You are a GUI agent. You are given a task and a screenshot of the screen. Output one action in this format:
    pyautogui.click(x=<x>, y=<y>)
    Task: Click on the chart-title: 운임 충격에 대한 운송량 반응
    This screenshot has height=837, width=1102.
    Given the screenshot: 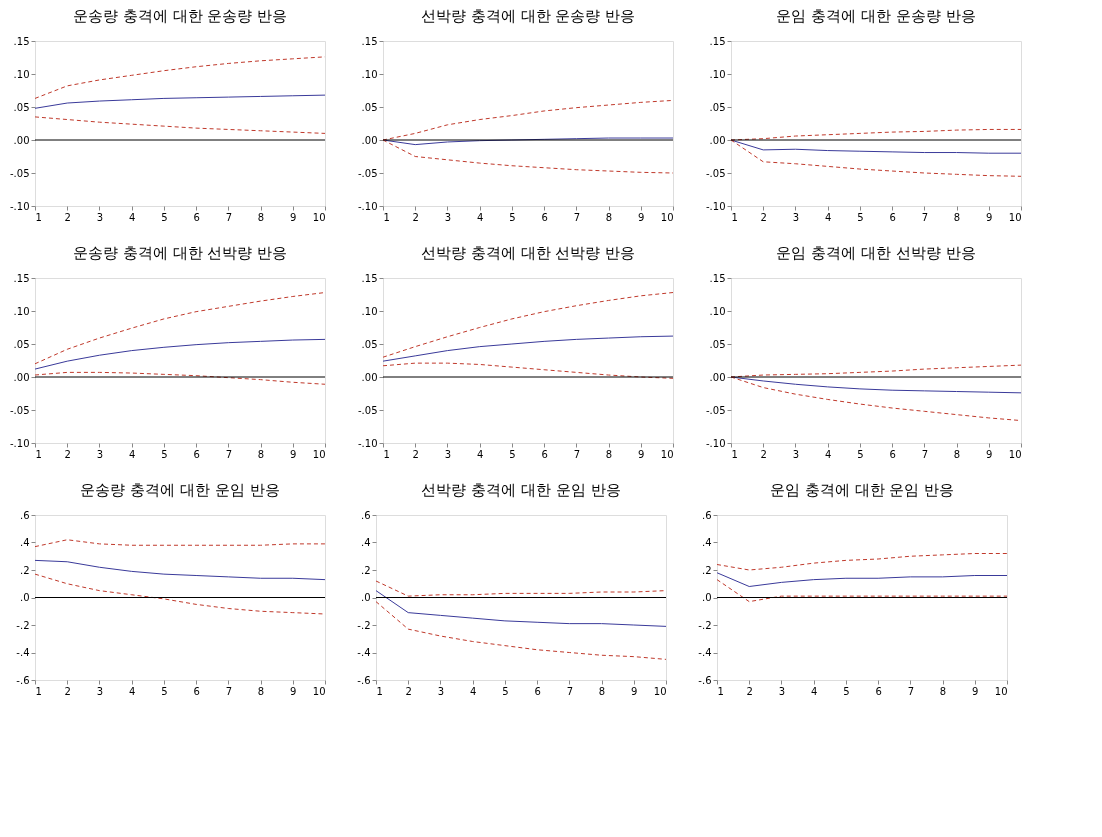 What is the action you would take?
    pyautogui.click(x=876, y=16)
    